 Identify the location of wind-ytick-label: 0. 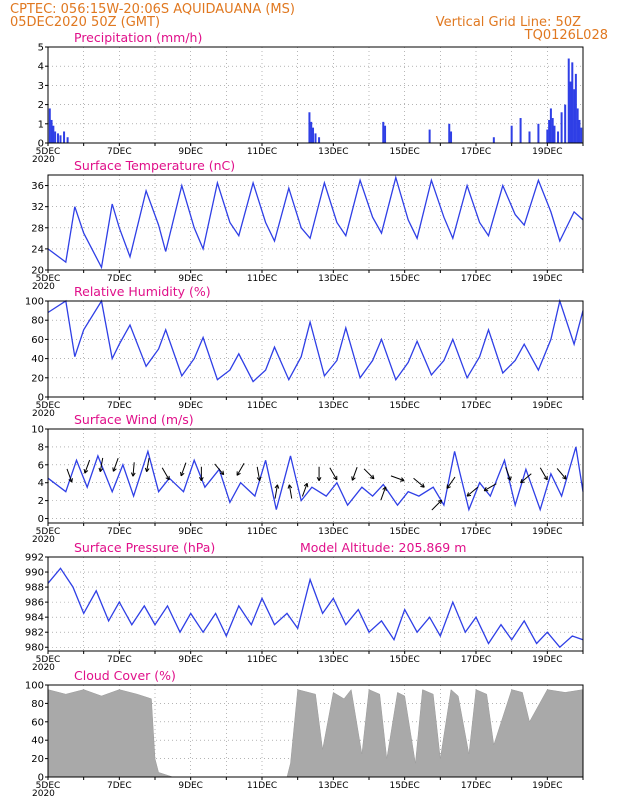
(41, 519).